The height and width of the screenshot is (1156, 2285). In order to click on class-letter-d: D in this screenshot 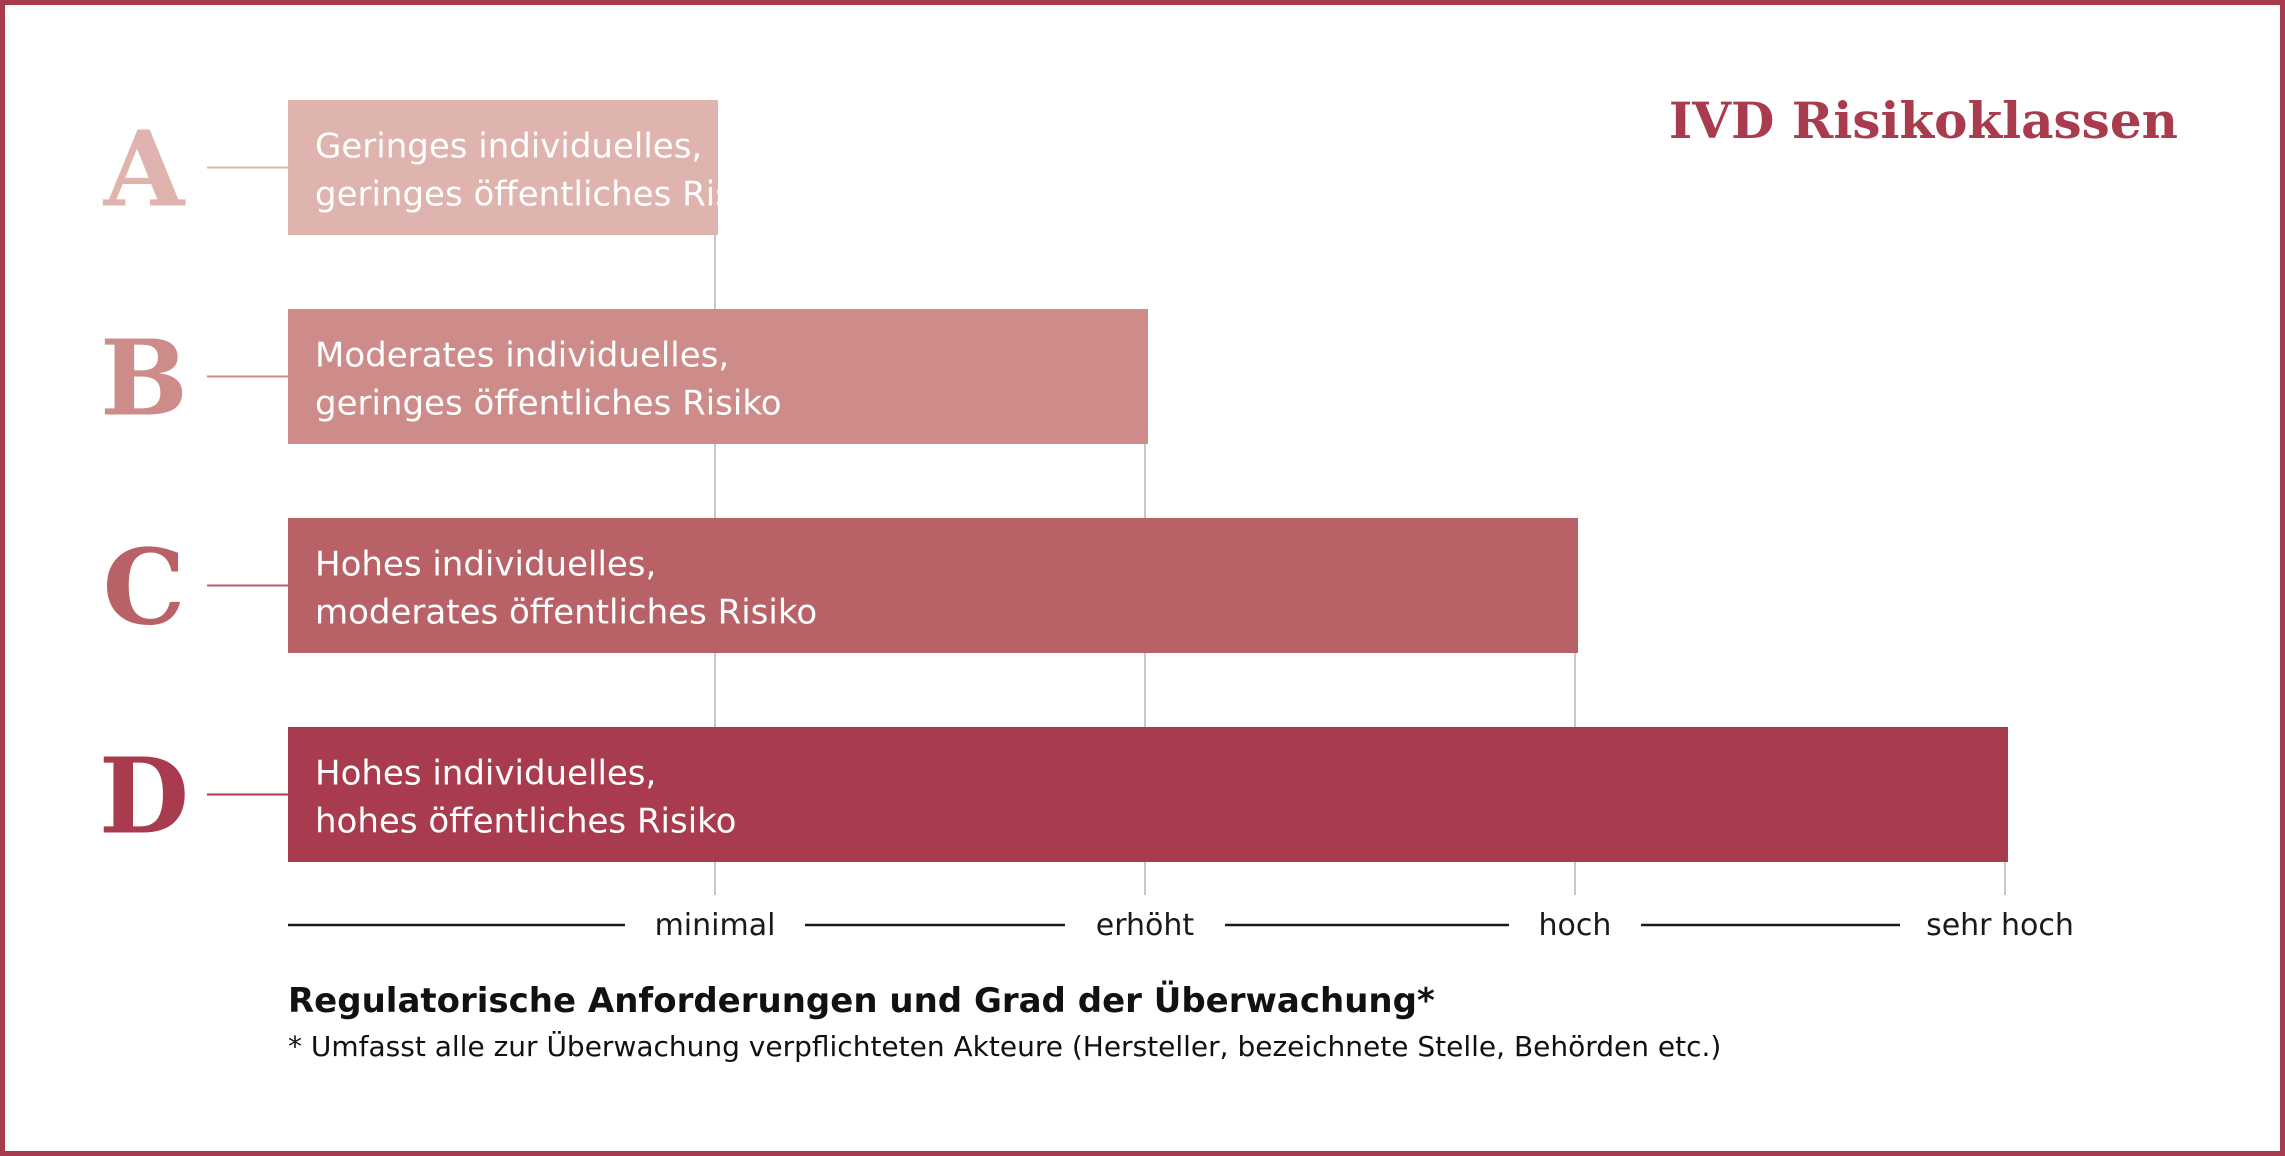, I will do `click(144, 796)`.